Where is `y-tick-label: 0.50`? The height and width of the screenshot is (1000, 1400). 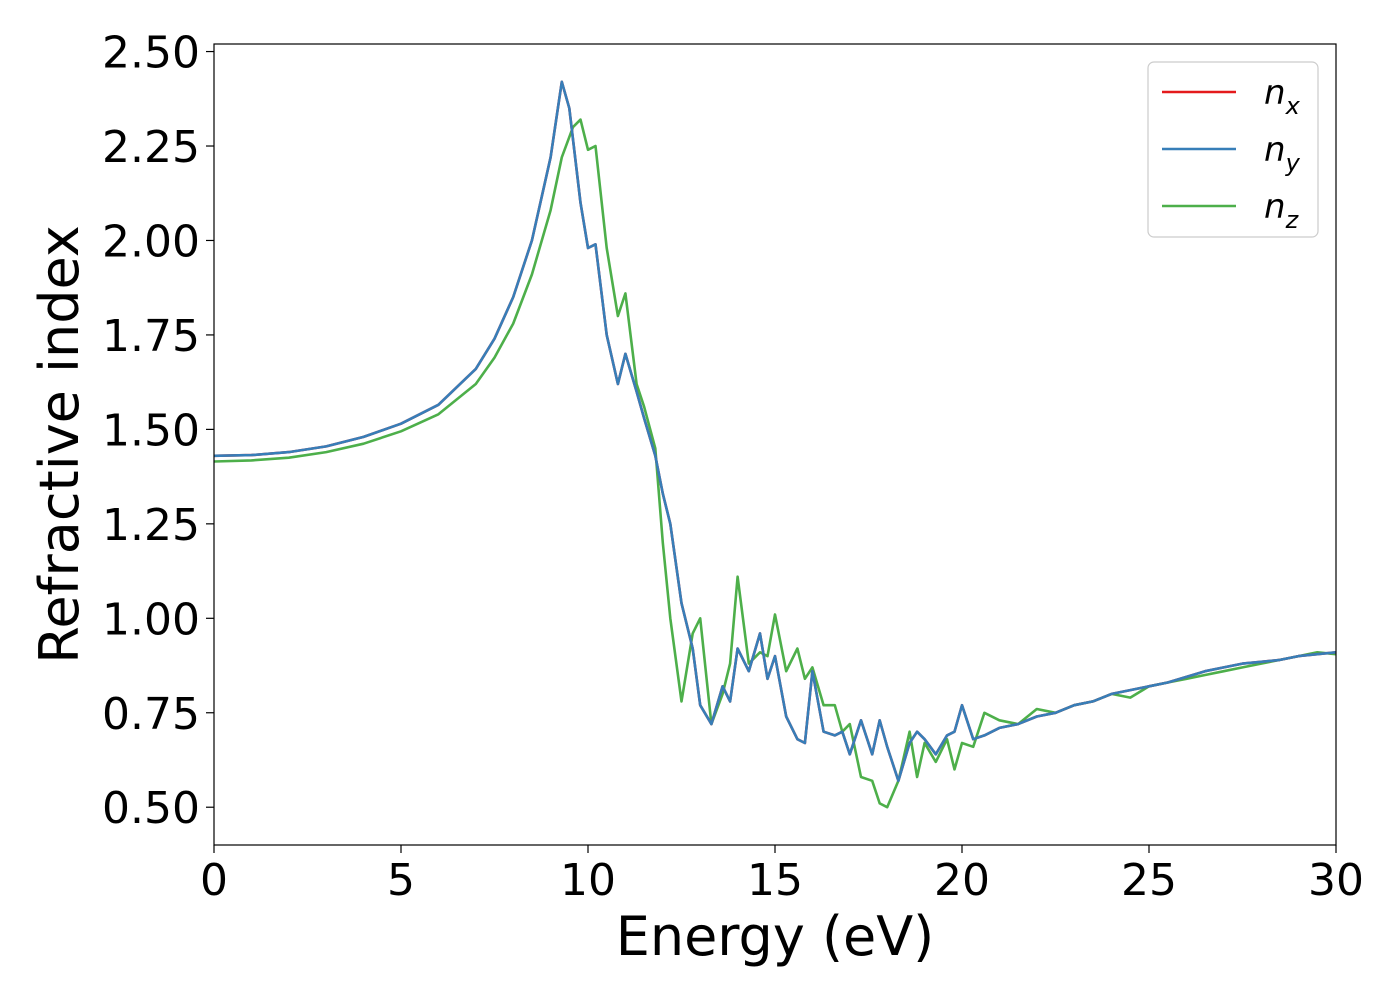 y-tick-label: 0.50 is located at coordinates (151, 808).